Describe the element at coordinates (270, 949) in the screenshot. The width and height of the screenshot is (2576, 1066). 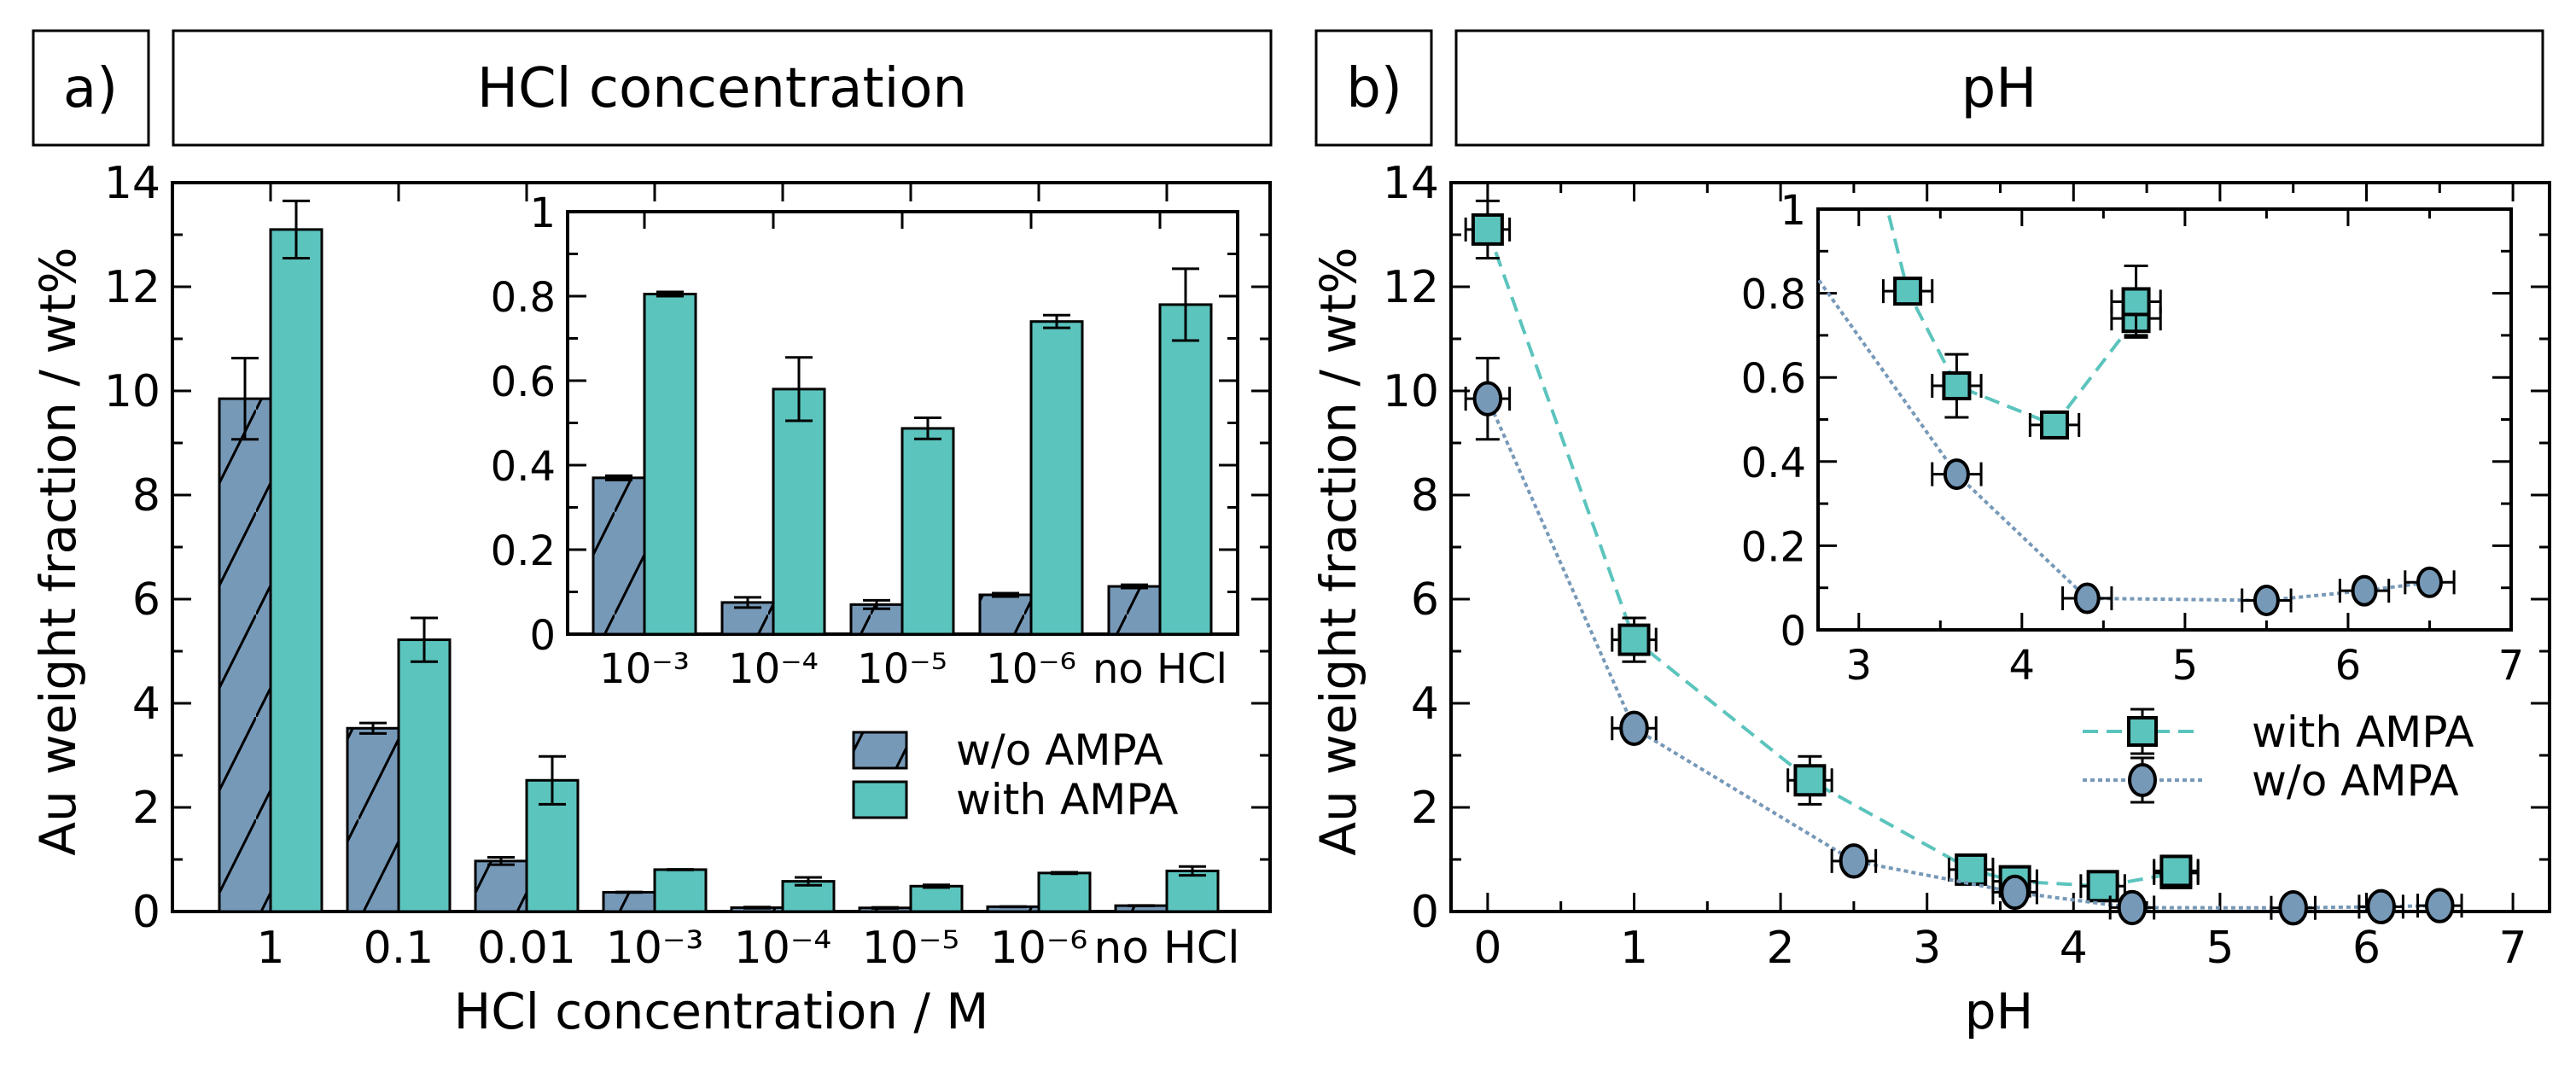
I see `panel-a-x-tick-label: 1` at that location.